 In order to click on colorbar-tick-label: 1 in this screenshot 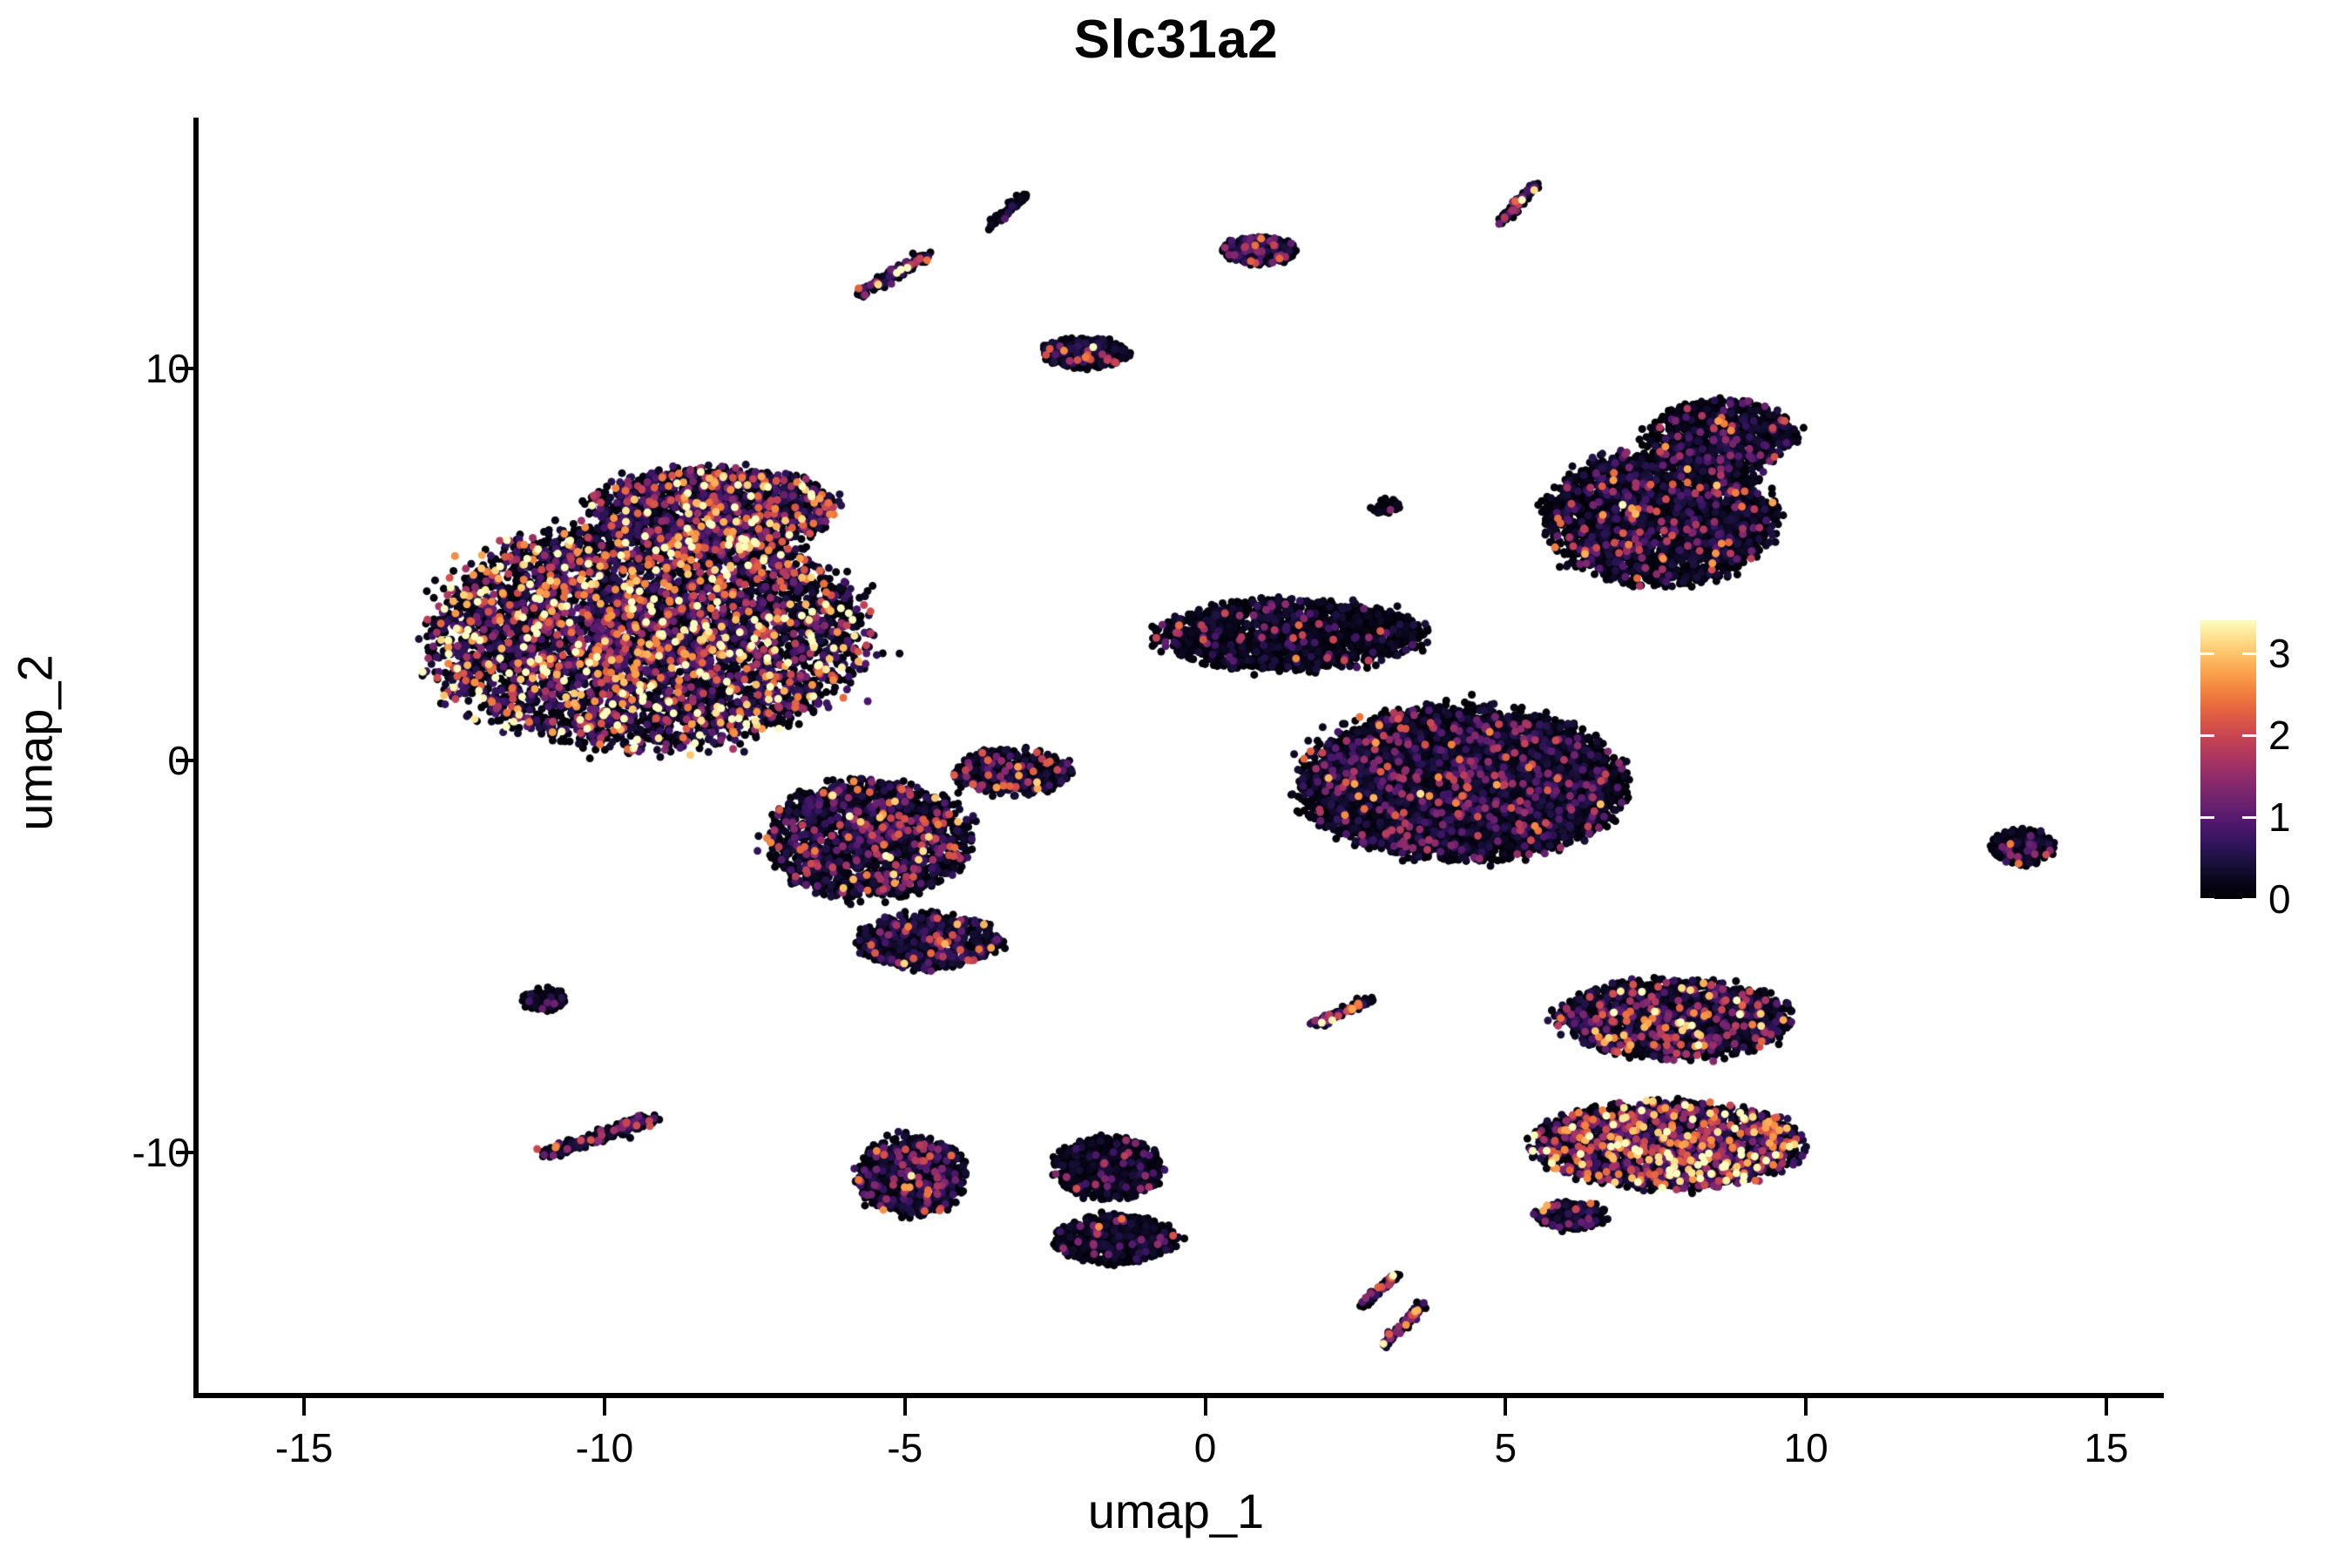, I will do `click(2279, 817)`.